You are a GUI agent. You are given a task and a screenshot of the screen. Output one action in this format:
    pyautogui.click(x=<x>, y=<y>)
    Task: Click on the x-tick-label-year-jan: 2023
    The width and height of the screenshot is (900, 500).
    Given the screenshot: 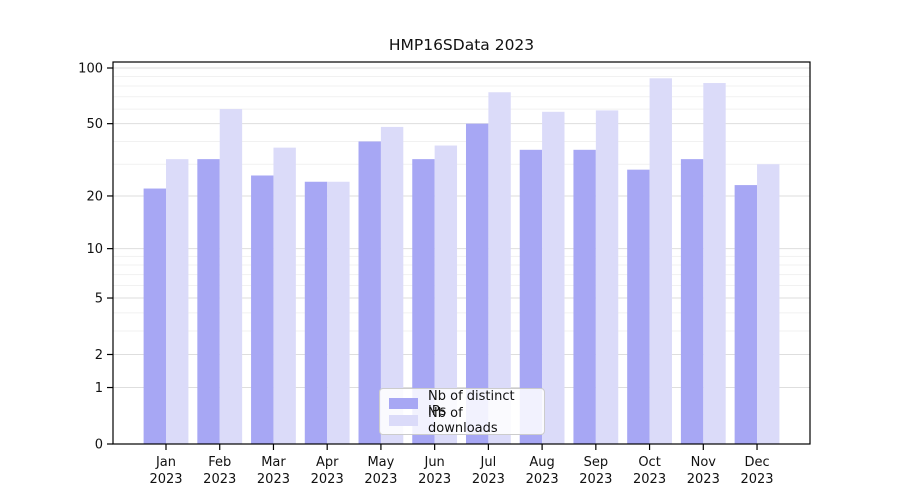 What is the action you would take?
    pyautogui.click(x=165, y=479)
    